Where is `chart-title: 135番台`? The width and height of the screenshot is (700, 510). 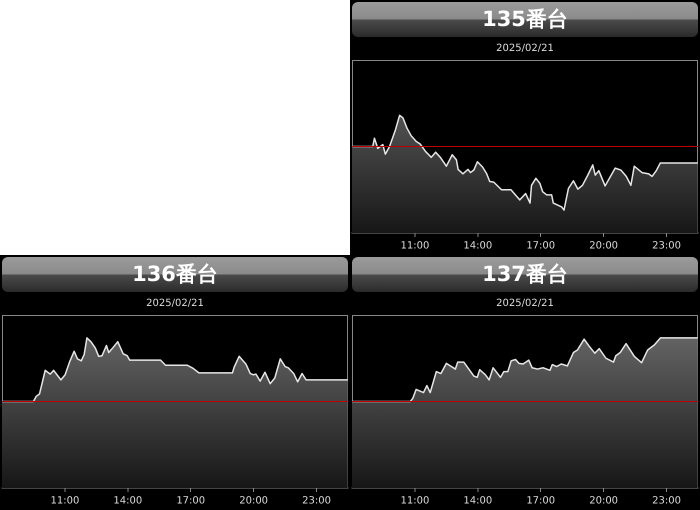
chart-title: 135番台 is located at coordinates (525, 19).